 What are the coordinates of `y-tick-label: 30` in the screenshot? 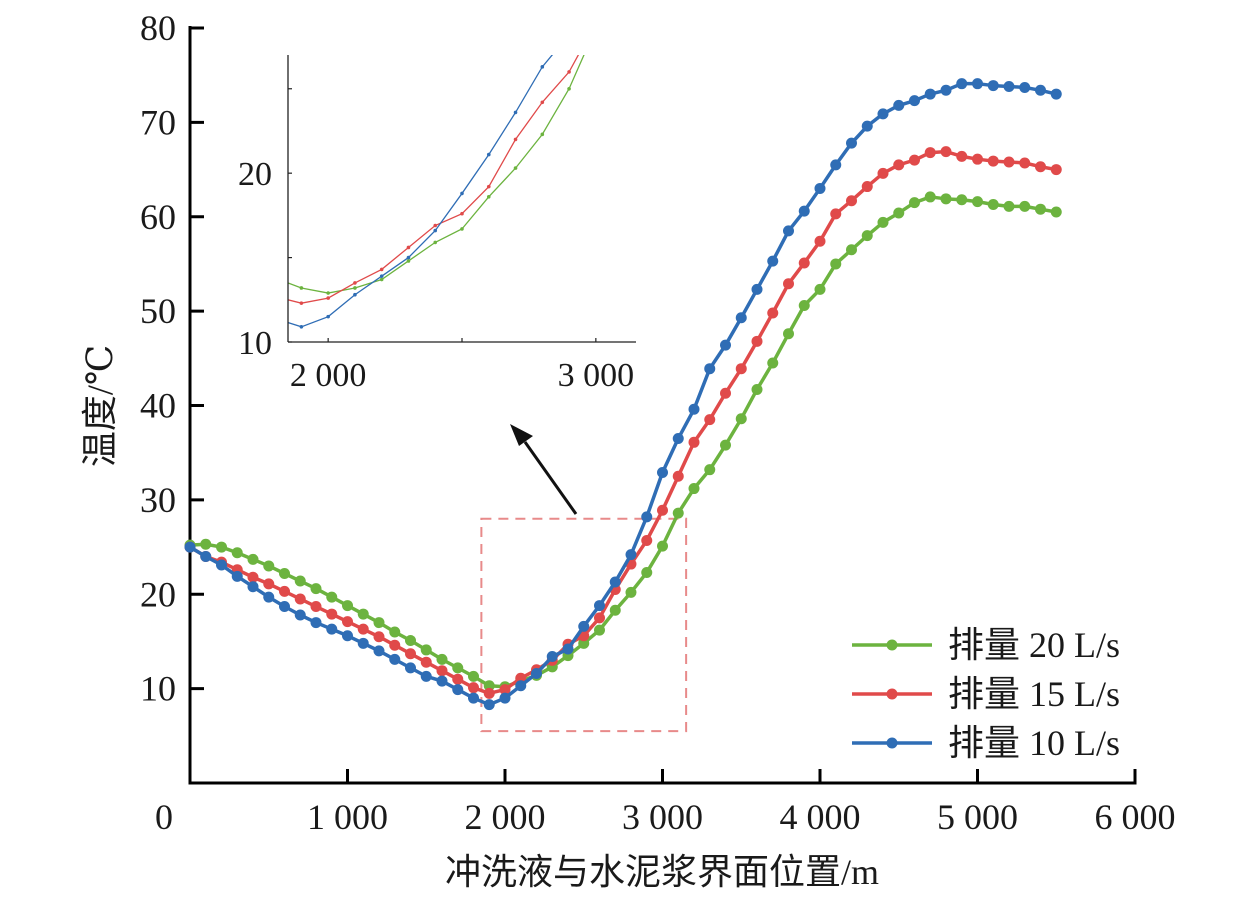 It's located at (158, 500).